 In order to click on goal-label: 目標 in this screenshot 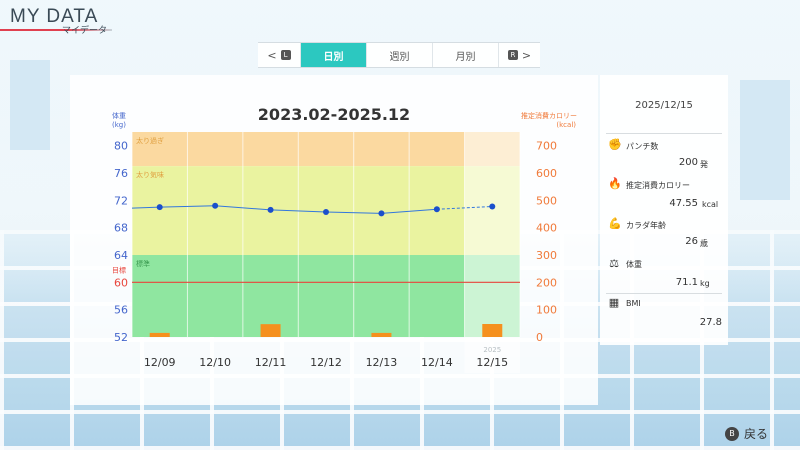, I will do `click(119, 269)`.